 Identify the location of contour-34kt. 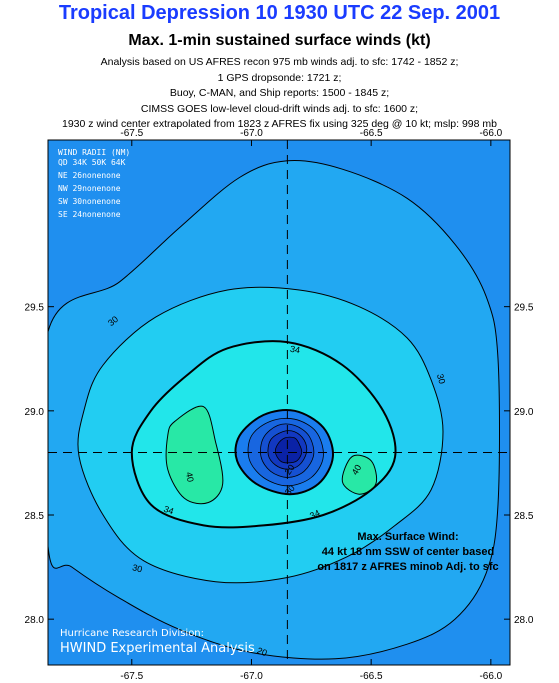
(263, 434).